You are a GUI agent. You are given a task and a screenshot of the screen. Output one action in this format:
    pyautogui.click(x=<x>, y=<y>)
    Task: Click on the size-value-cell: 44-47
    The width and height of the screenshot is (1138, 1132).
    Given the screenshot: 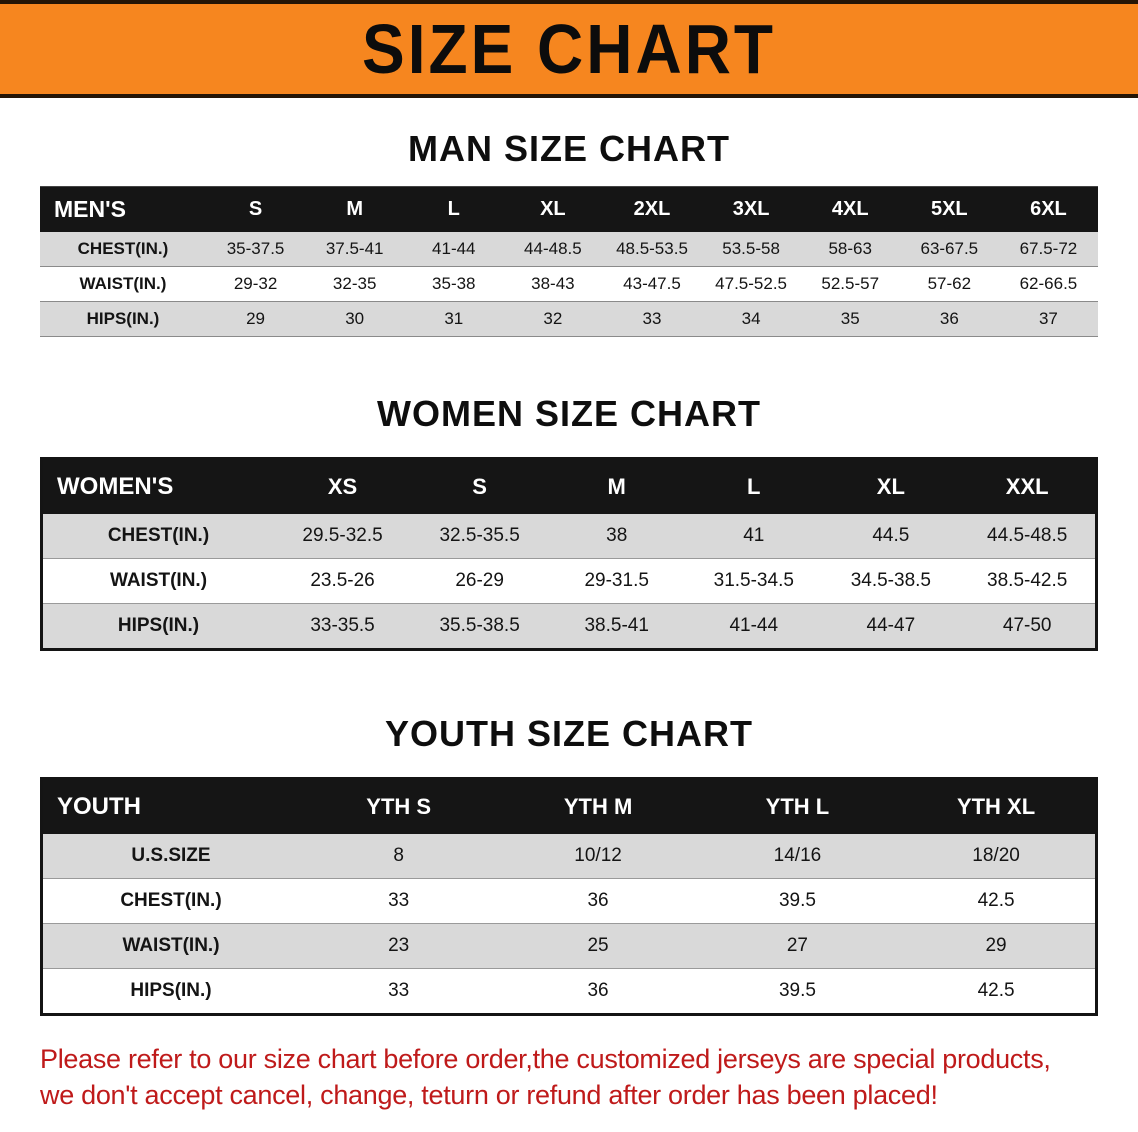 What is the action you would take?
    pyautogui.click(x=891, y=625)
    